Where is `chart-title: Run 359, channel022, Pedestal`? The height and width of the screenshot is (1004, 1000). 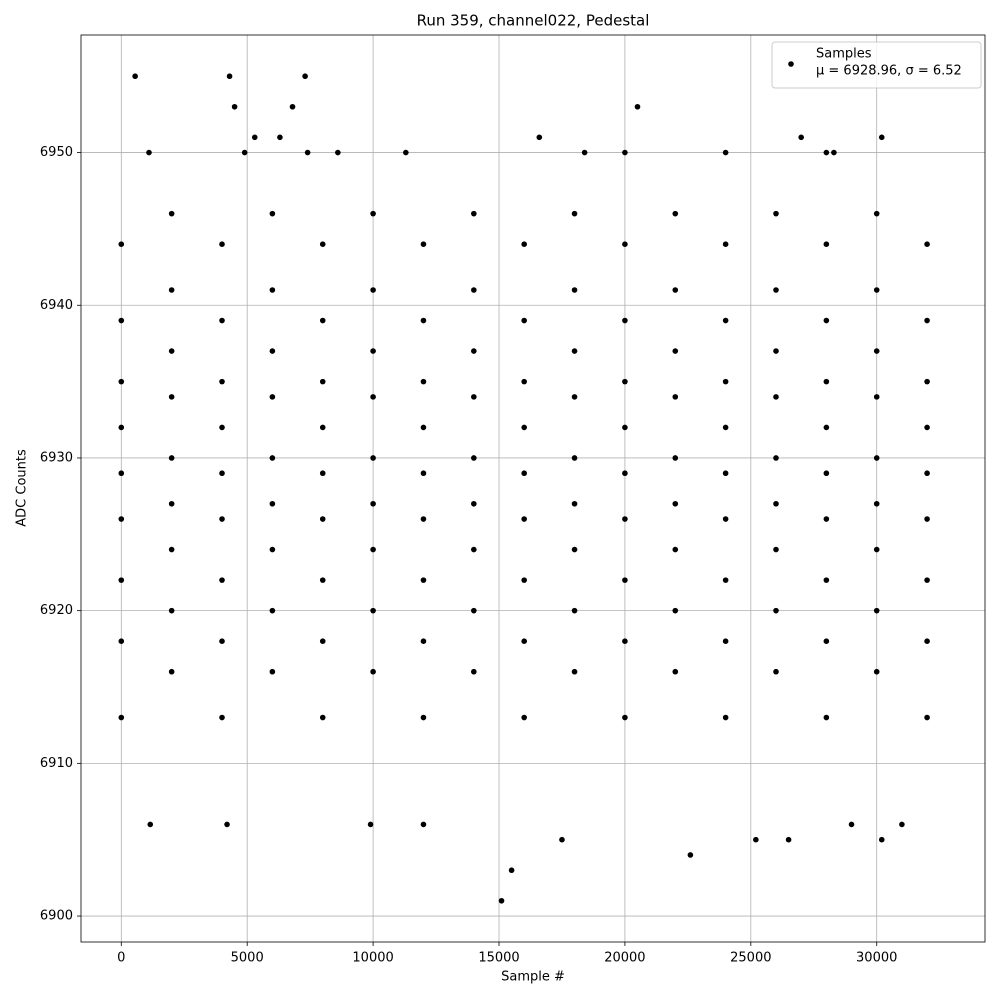 chart-title: Run 359, channel022, Pedestal is located at coordinates (533, 21).